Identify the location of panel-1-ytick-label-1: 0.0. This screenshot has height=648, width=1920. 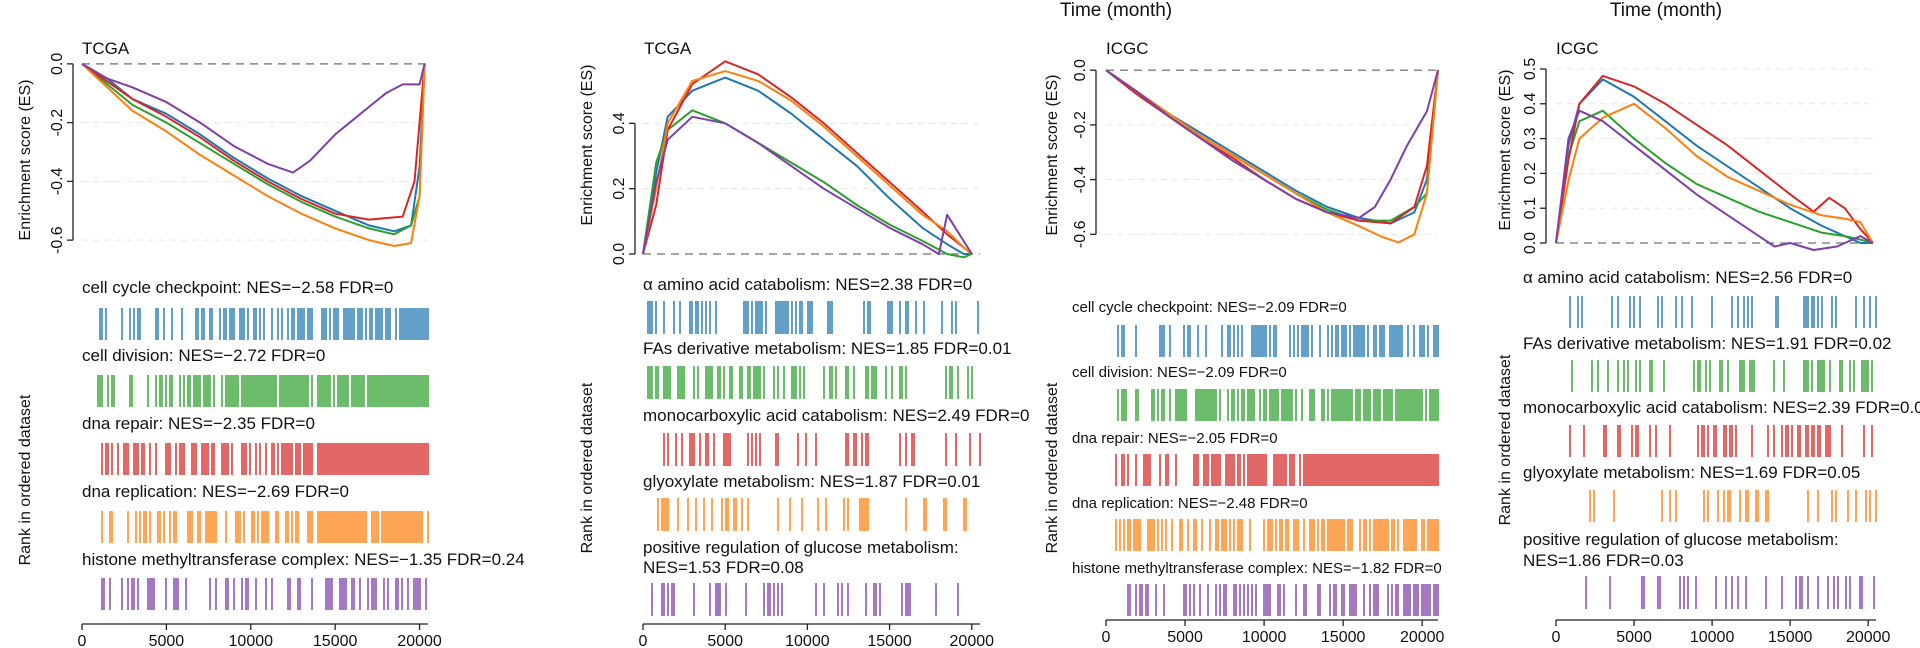
(57, 64).